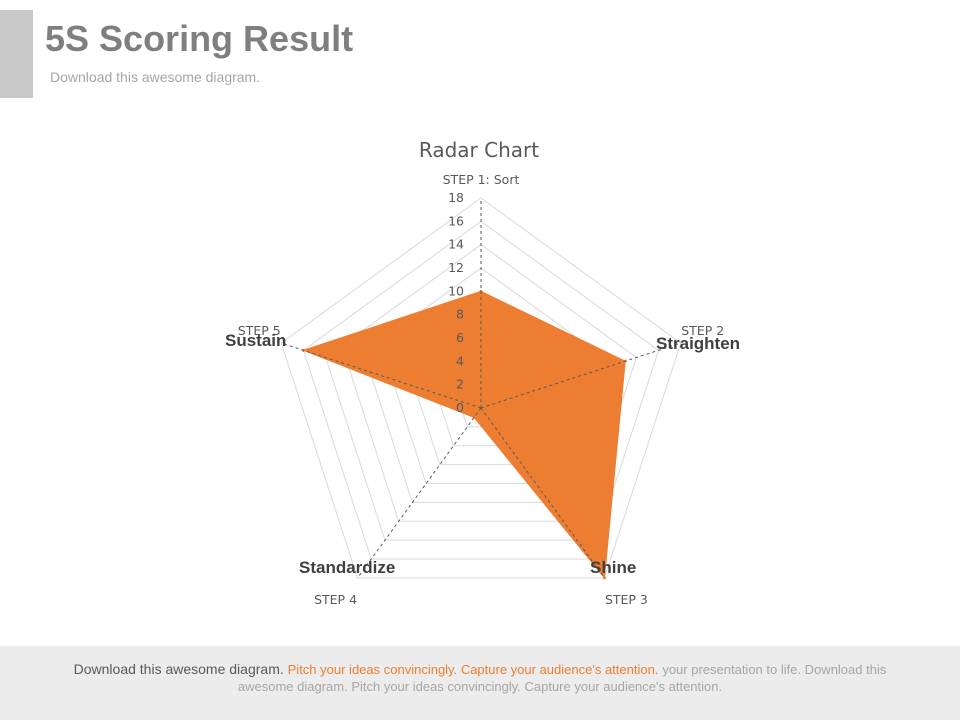 The image size is (960, 720). Describe the element at coordinates (16, 54) in the screenshot. I see `title-accent-bar` at that location.